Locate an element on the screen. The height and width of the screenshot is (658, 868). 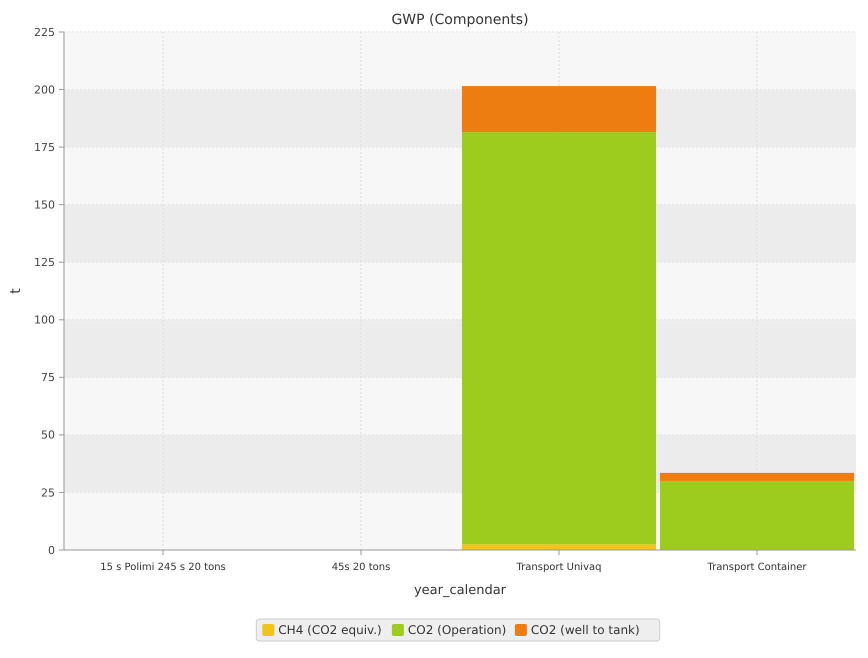
y-tick-label: 50 is located at coordinates (48, 435).